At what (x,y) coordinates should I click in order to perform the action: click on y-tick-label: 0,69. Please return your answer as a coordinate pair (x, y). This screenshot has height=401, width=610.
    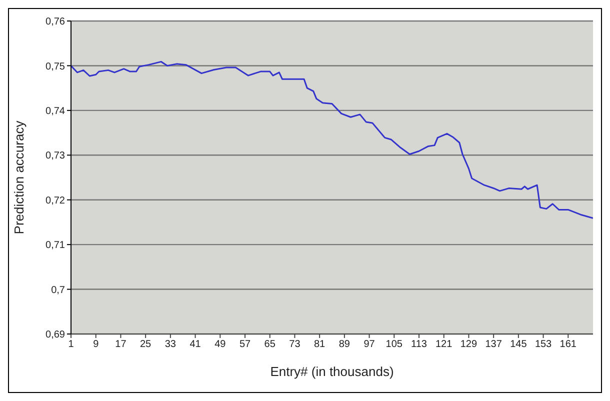
    Looking at the image, I should click on (56, 335).